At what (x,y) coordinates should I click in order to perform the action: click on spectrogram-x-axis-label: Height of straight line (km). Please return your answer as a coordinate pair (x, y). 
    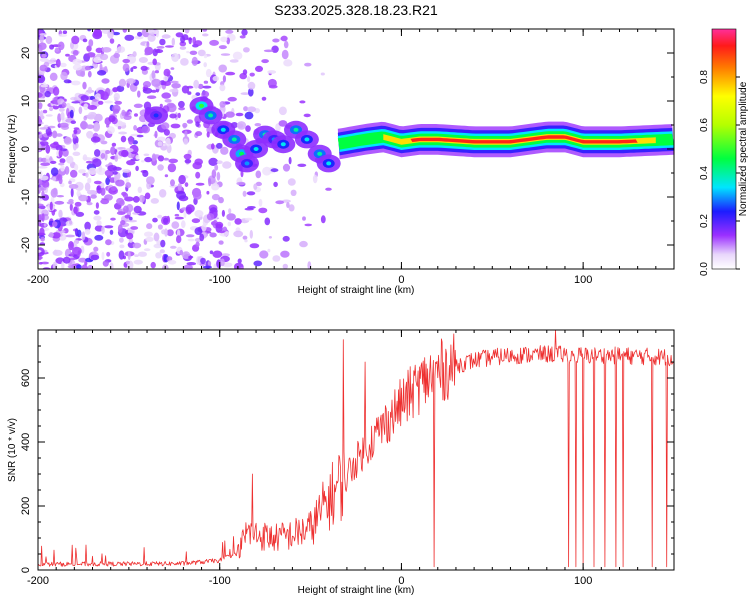
    Looking at the image, I should click on (356, 290).